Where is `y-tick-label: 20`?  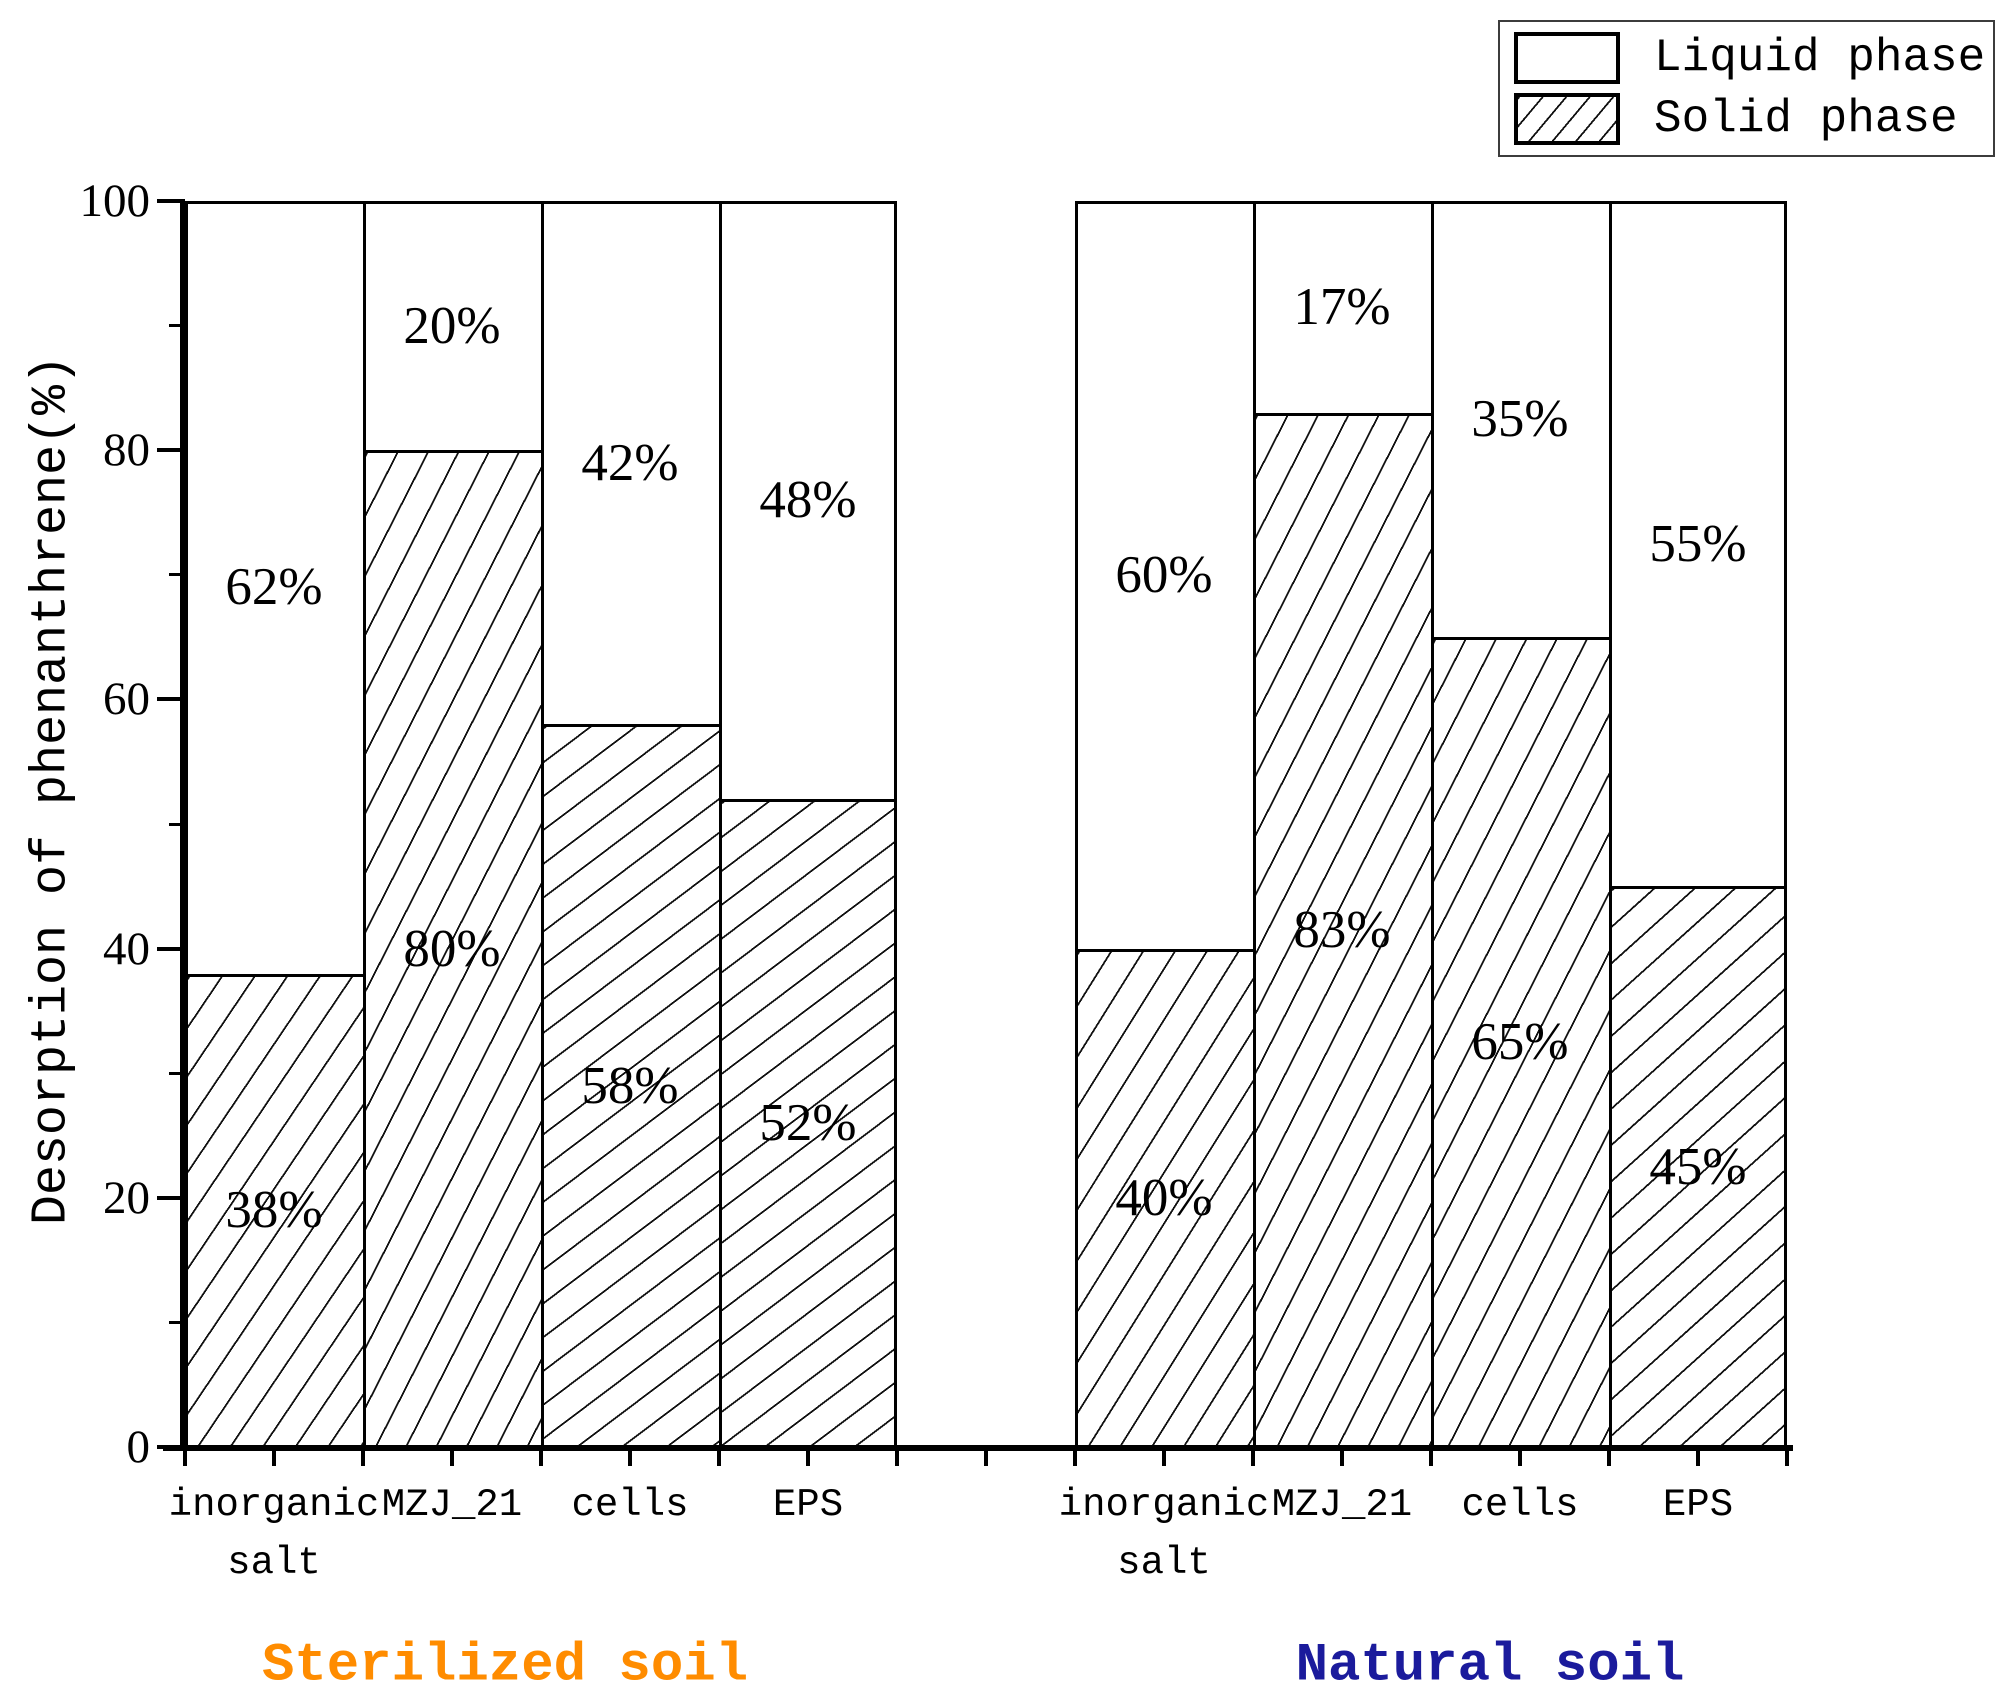
y-tick-label: 20 is located at coordinates (126, 1197).